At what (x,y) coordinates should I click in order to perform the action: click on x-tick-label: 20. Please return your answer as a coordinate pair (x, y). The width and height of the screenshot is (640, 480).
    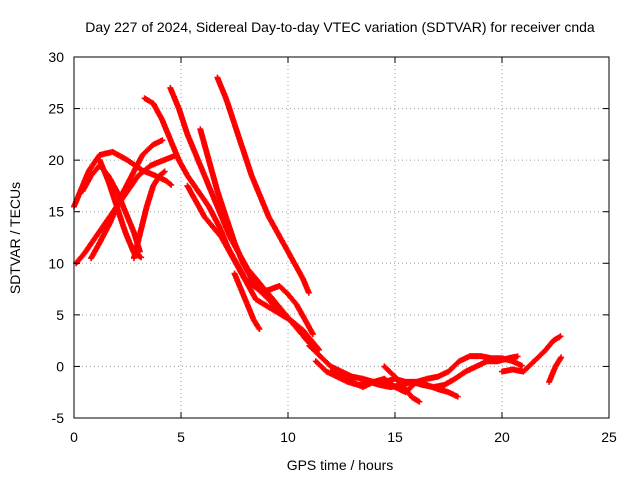
    Looking at the image, I should click on (502, 437).